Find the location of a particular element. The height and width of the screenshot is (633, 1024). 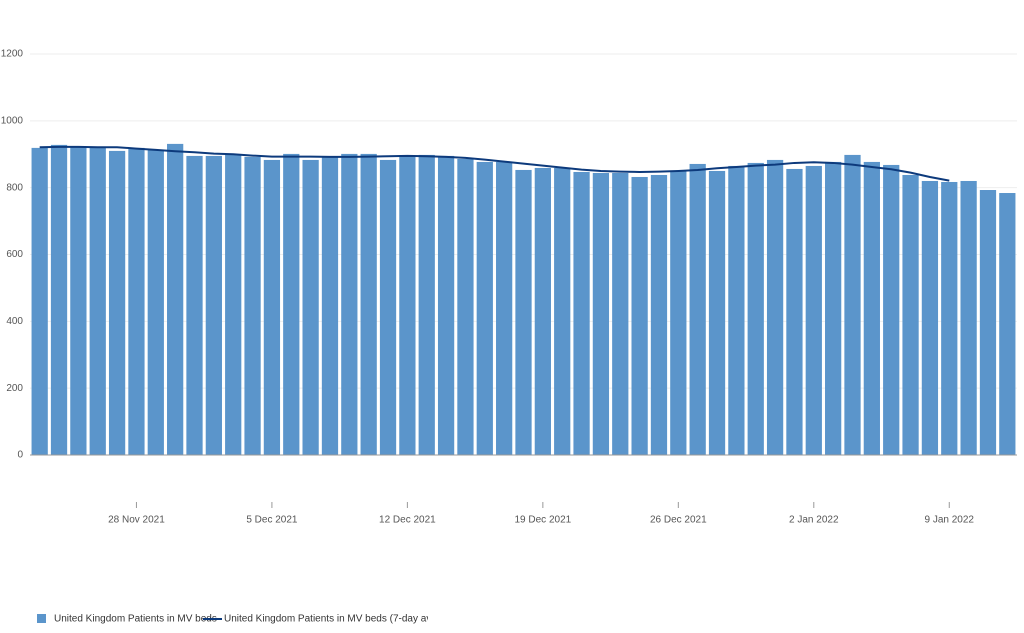

y-tick-label: 800 is located at coordinates (14, 187).